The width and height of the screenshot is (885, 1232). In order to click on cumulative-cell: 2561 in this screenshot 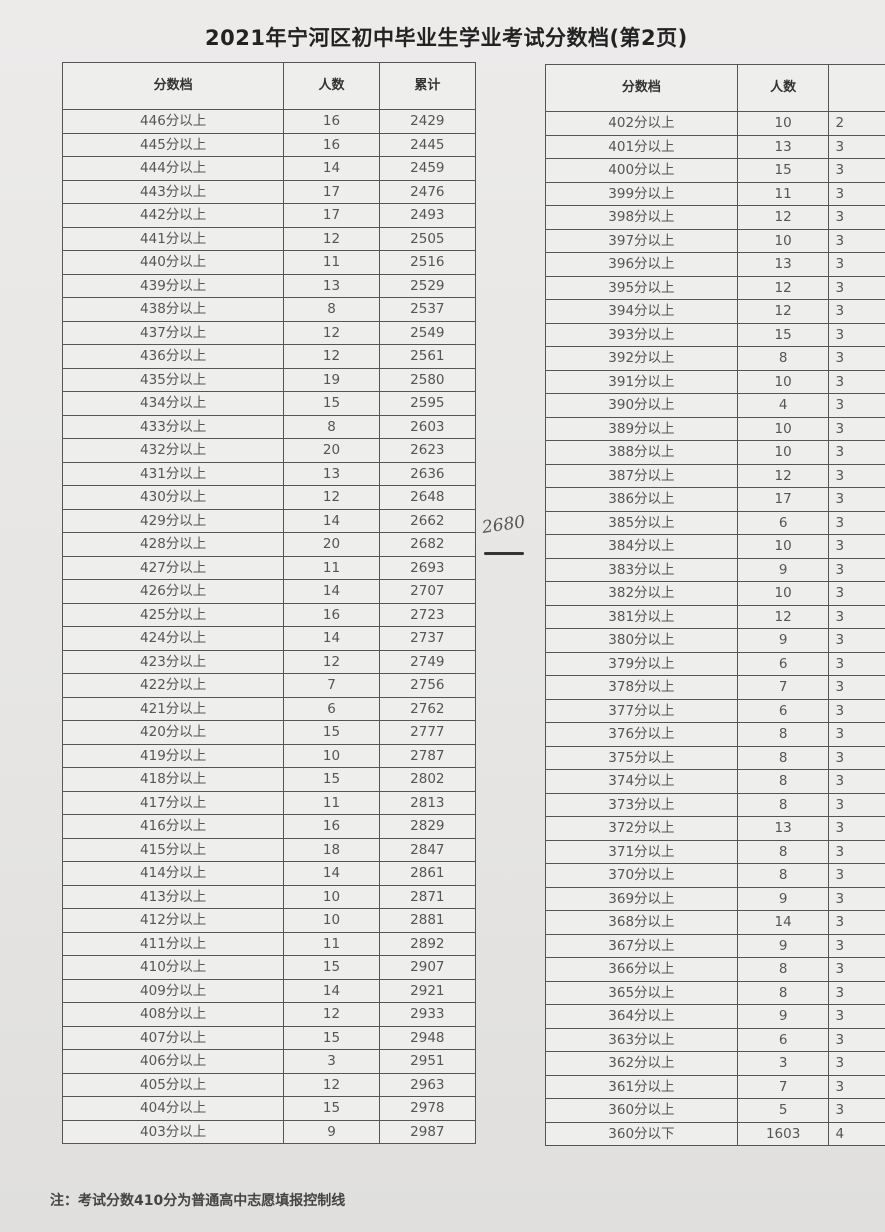, I will do `click(427, 356)`.